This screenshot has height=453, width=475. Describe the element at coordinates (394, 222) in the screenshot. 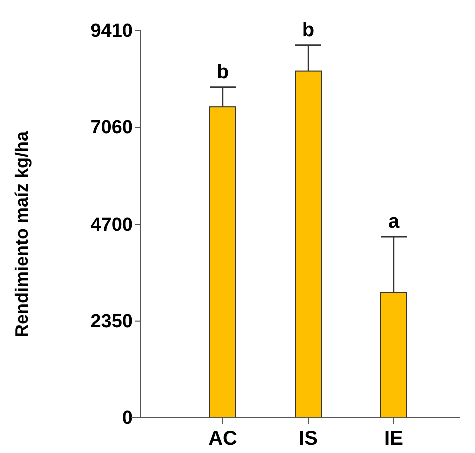

I see `annotation: a` at that location.